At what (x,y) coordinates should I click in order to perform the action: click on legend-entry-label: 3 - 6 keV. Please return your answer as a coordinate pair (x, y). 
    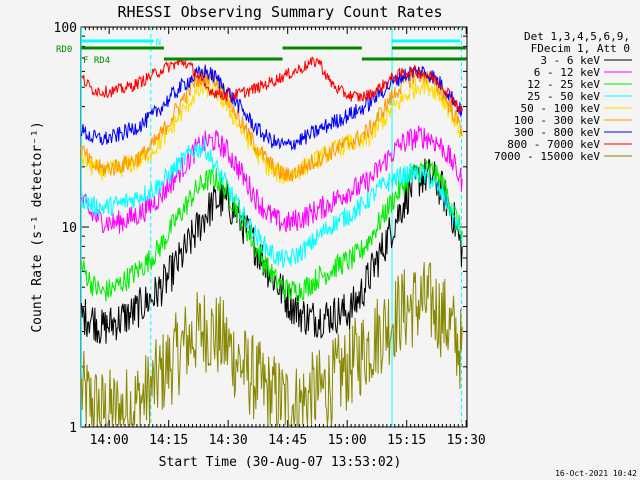
    Looking at the image, I should click on (570, 60).